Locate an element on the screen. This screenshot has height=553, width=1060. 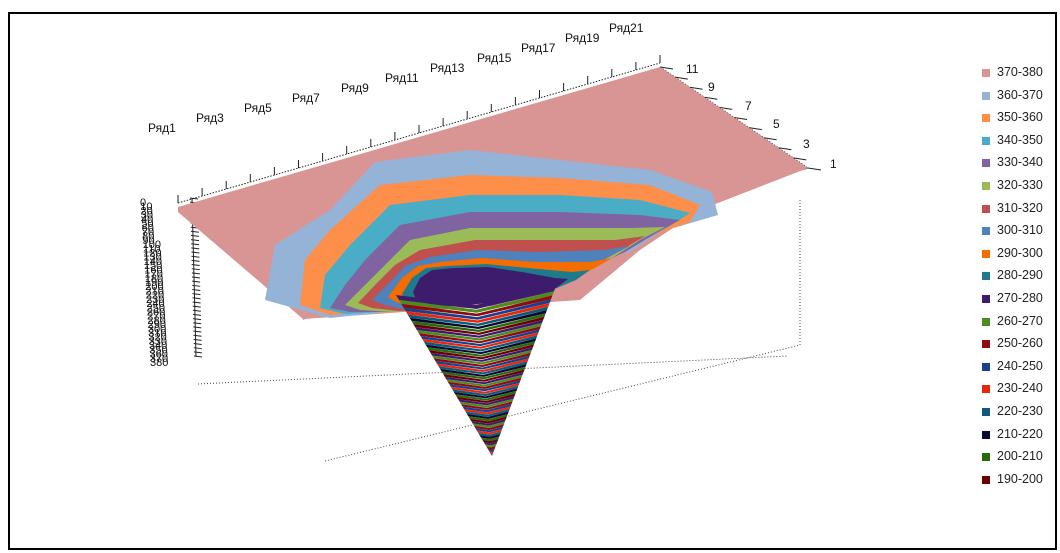
depth-label: 30 is located at coordinates (147, 216).